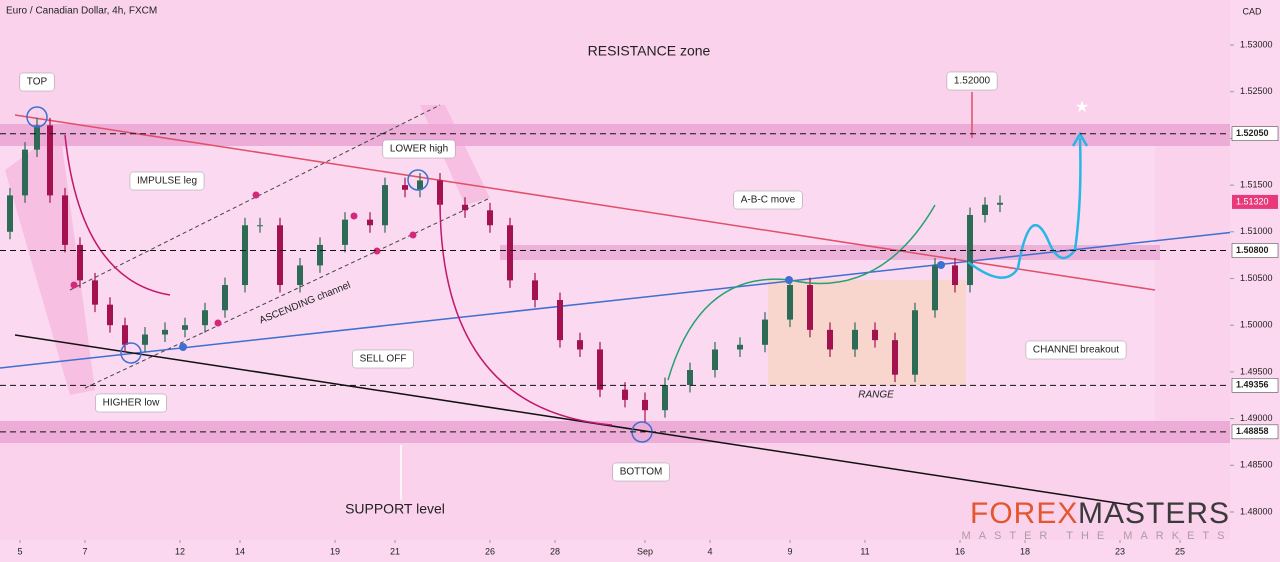 The width and height of the screenshot is (1280, 562). Describe the element at coordinates (709, 551) in the screenshot. I see `x-tick-label: 4` at that location.